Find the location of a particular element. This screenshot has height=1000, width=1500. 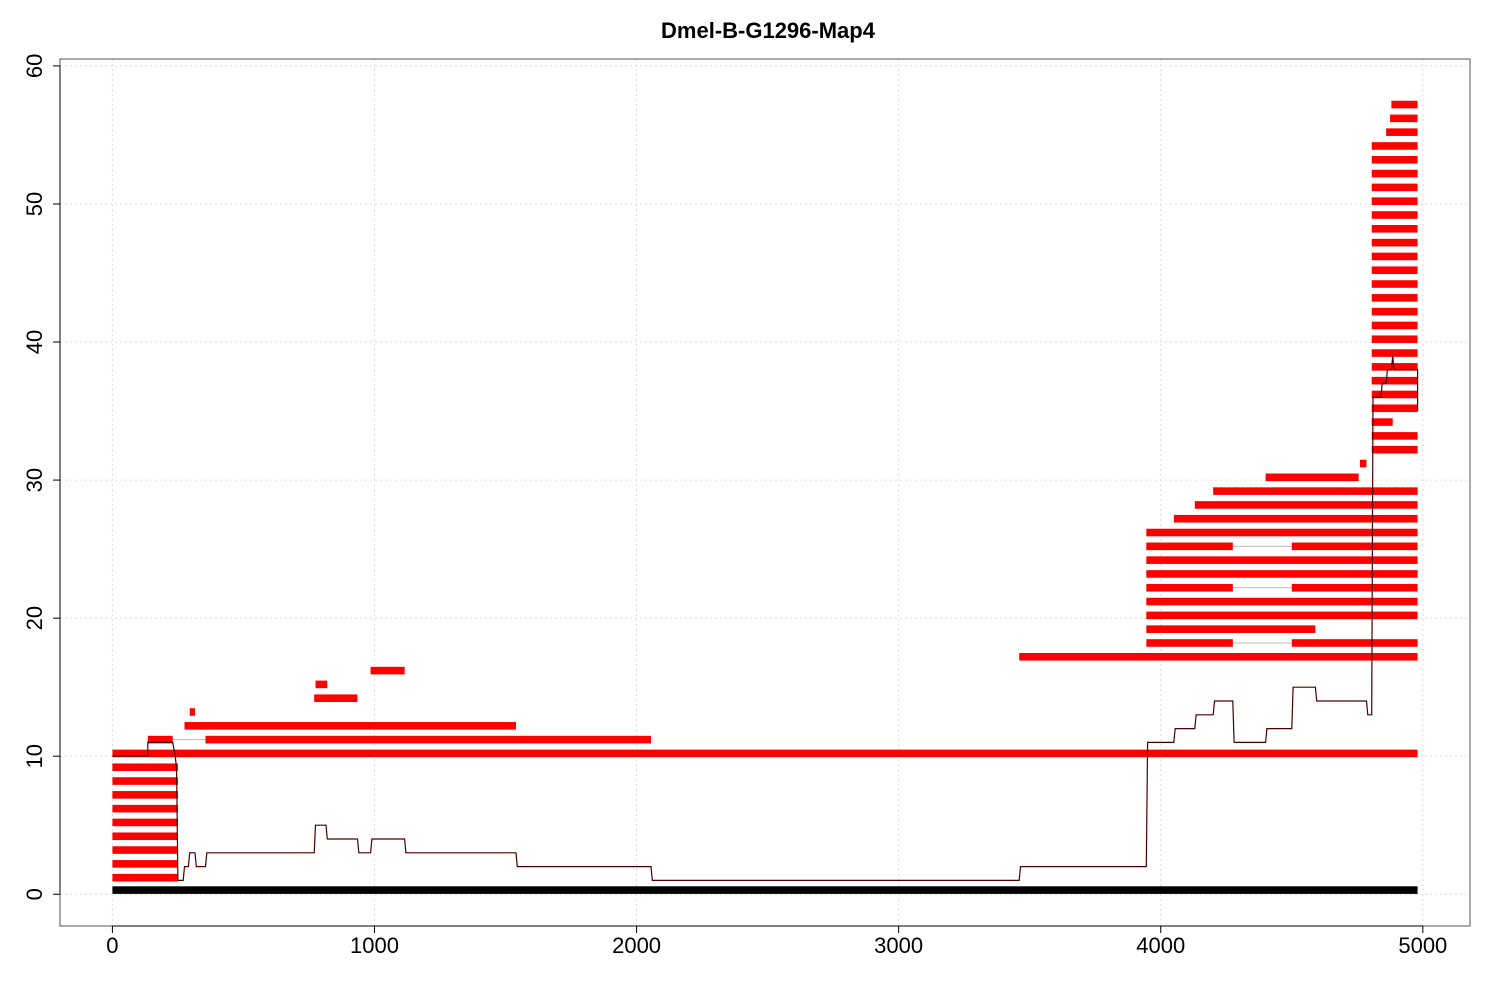

x-tick-label: 5000 is located at coordinates (1422, 945).